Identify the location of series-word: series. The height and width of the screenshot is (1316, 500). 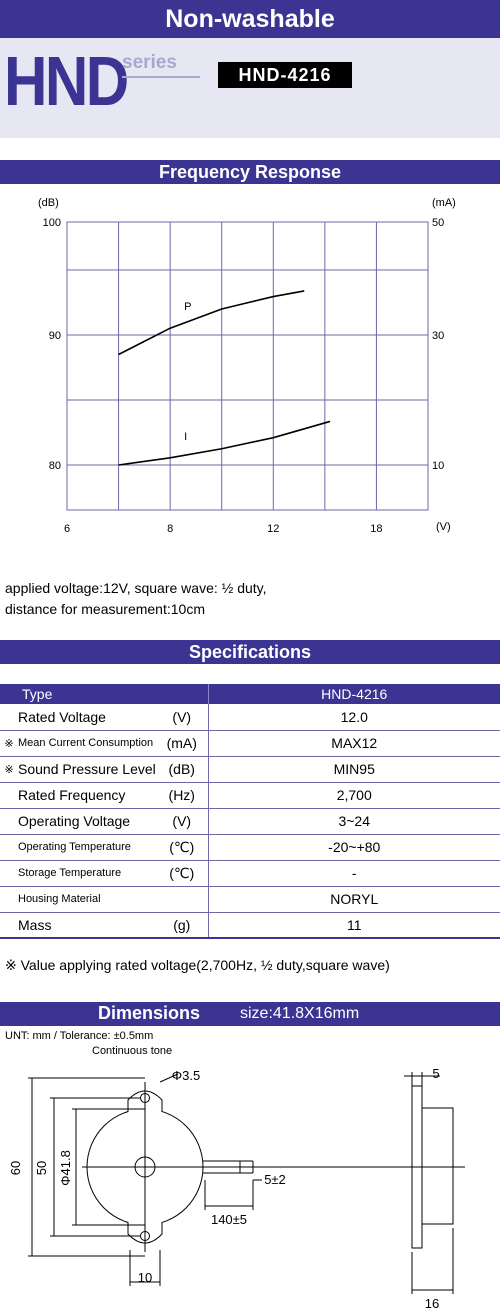
(149, 62).